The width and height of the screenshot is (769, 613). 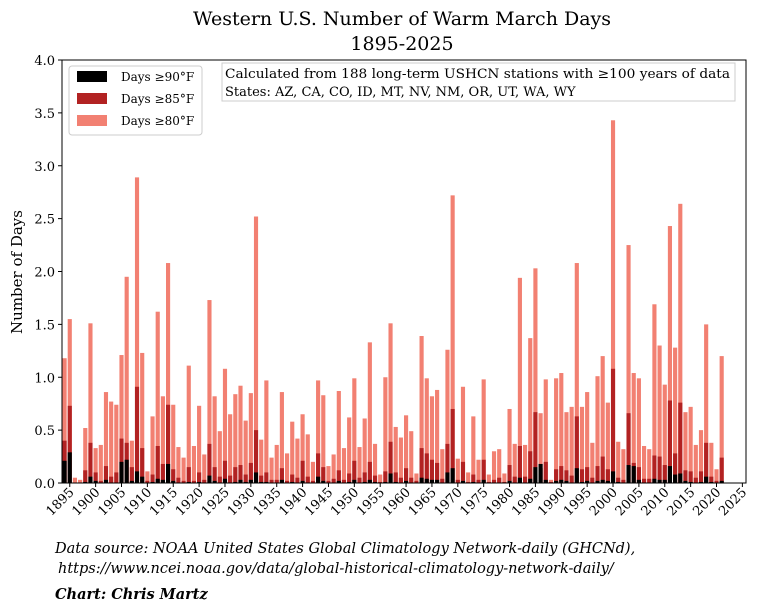 What do you see at coordinates (126, 379) in the screenshot?
I see `bar-80f-1906` at bounding box center [126, 379].